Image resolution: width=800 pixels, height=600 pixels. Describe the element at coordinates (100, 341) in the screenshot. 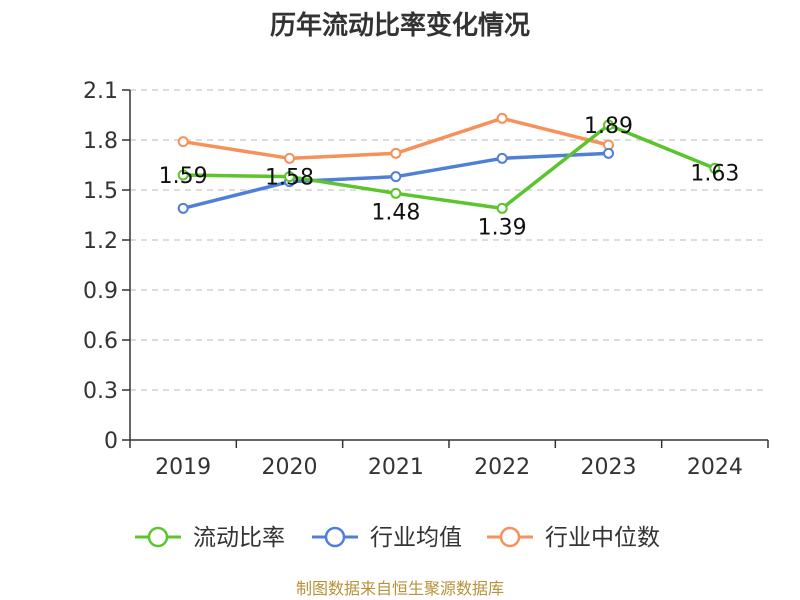

I see `y-tick-label: 0.6` at that location.